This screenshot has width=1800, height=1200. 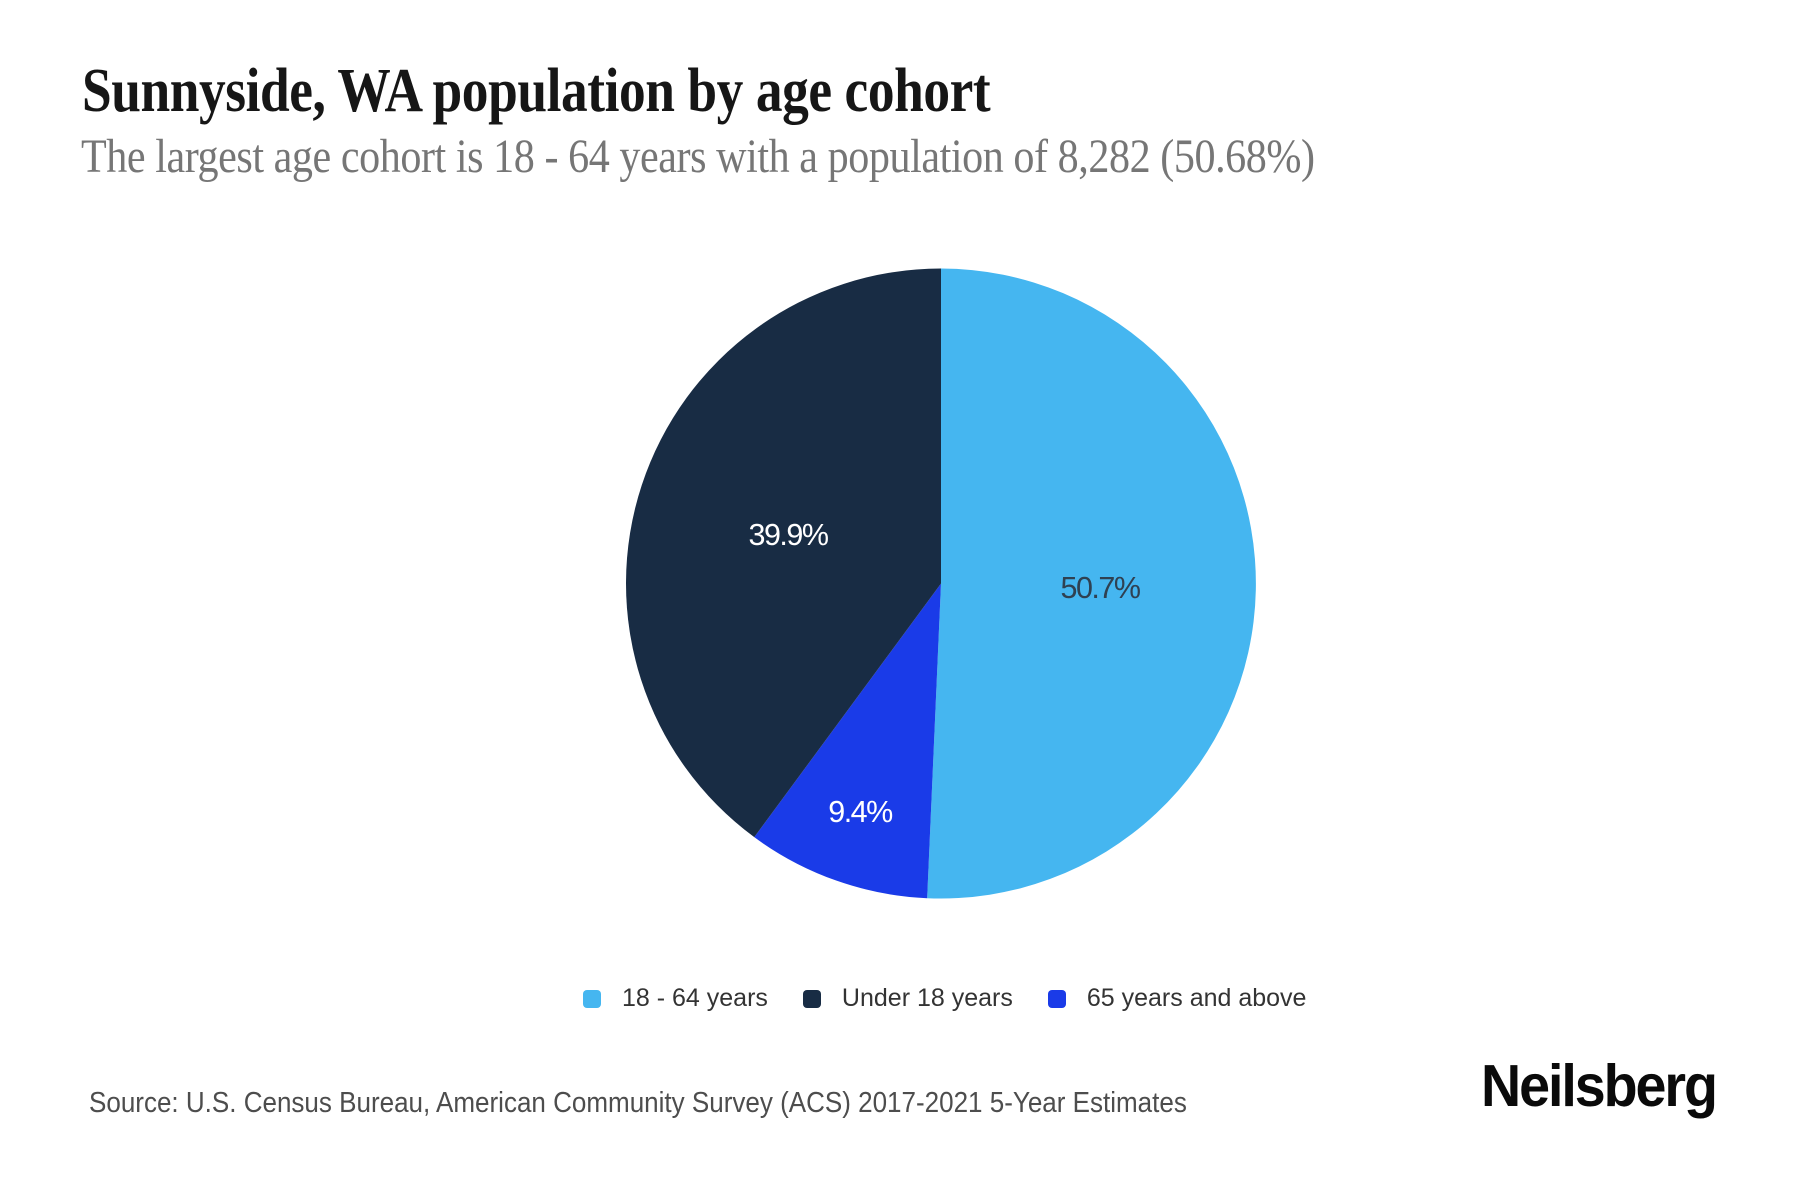 What do you see at coordinates (789, 535) in the screenshot?
I see `svg-text: 39.9%` at bounding box center [789, 535].